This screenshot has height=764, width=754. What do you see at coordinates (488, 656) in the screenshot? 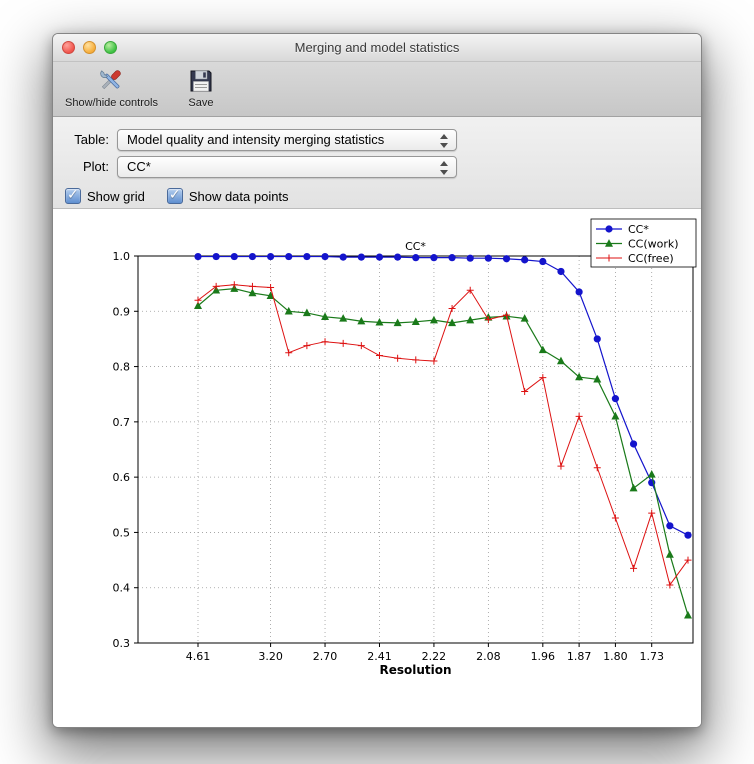
I see `svg-text: 2.08` at bounding box center [488, 656].